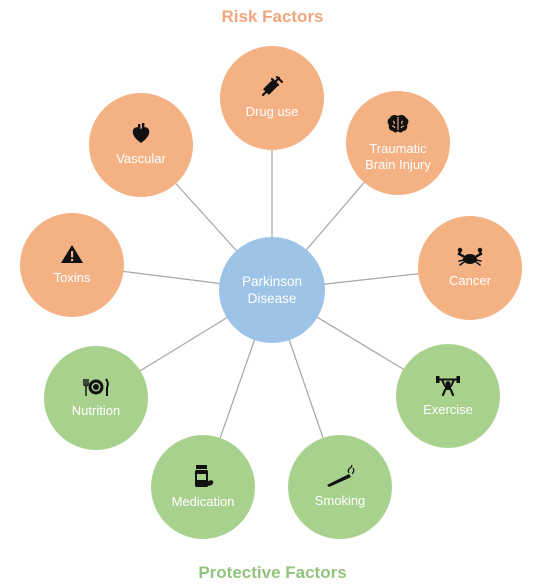 This screenshot has height=588, width=545. What do you see at coordinates (272, 281) in the screenshot?
I see `center-label-line1: Parkinson` at bounding box center [272, 281].